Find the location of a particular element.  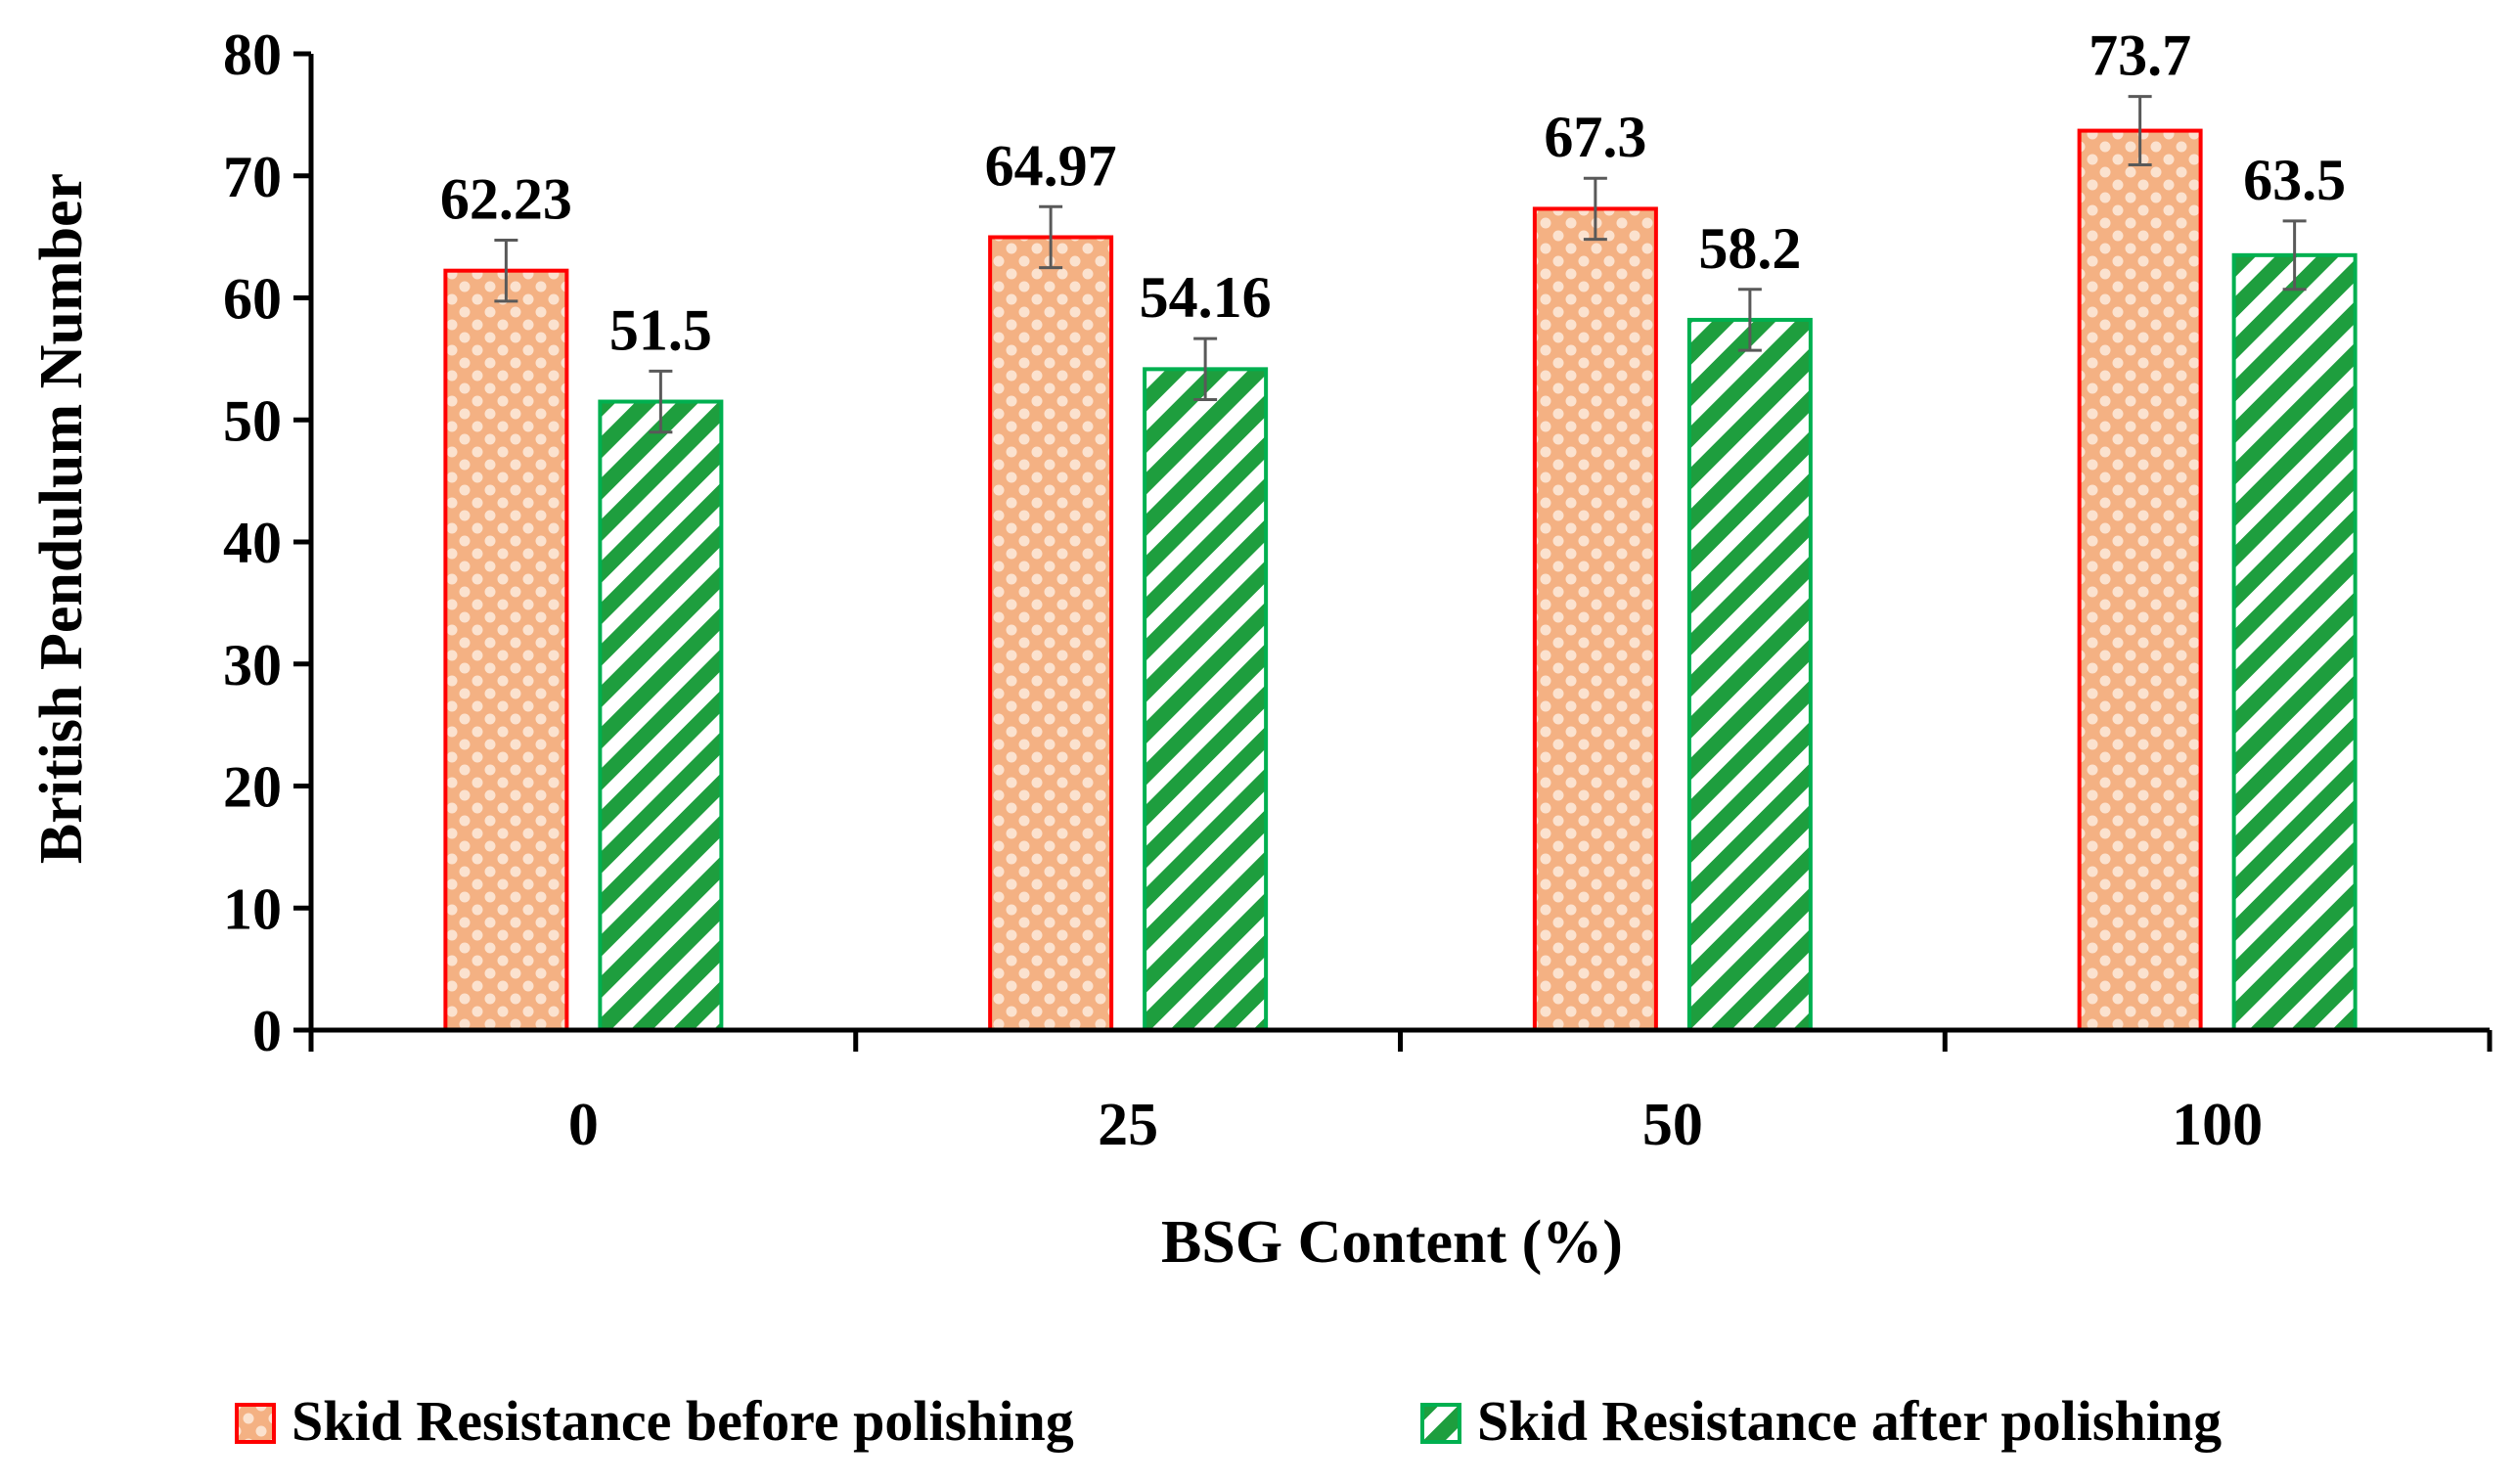

x-tick-label: 100 is located at coordinates (2217, 1125).